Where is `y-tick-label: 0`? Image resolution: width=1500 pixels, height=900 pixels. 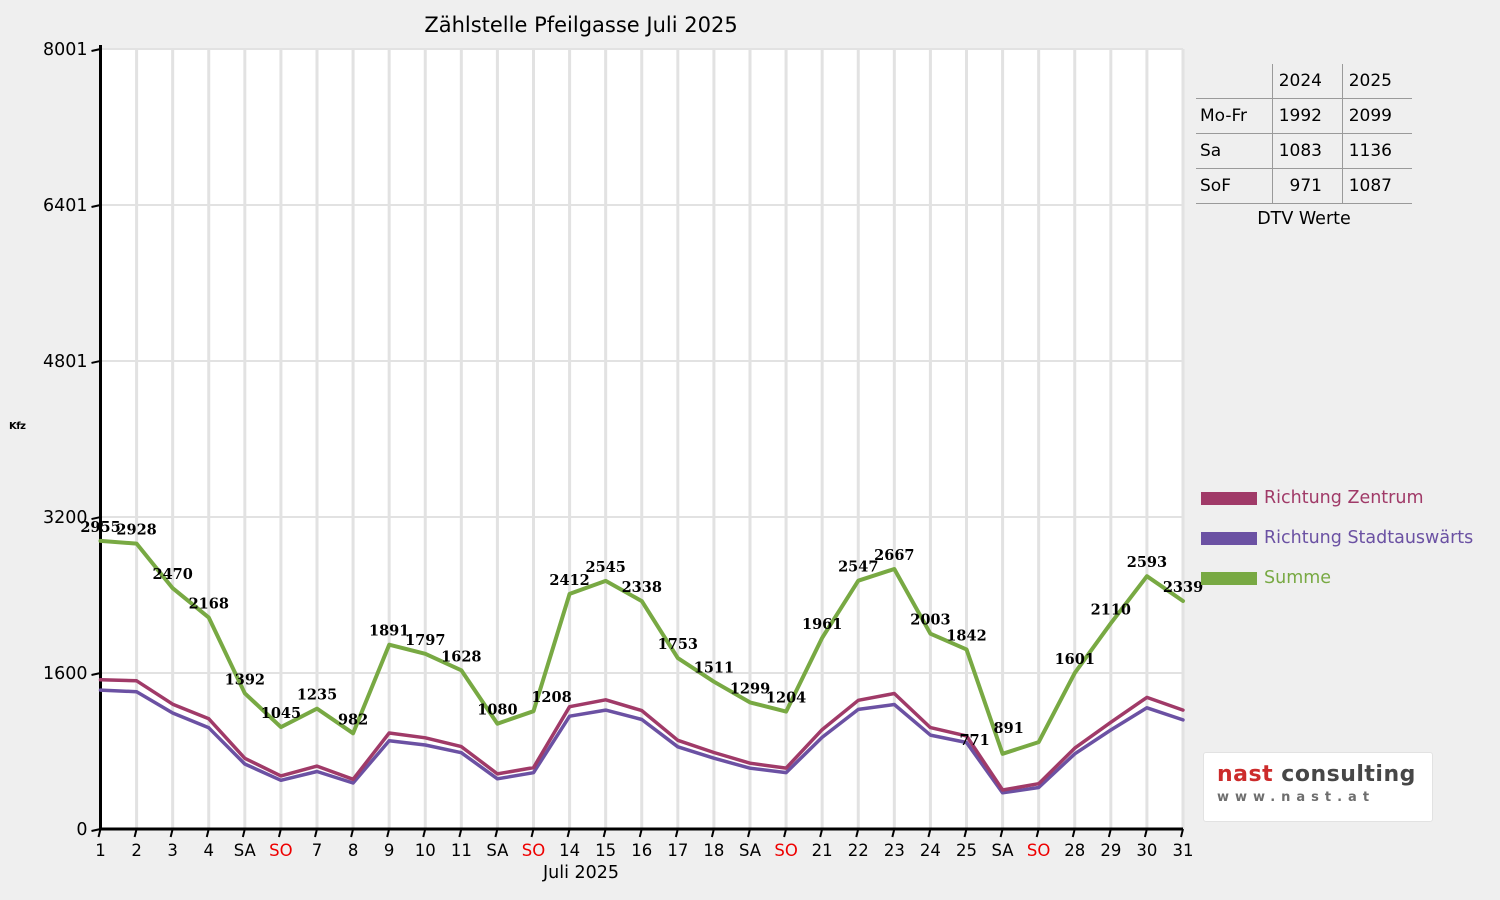 y-tick-label: 0 is located at coordinates (81, 830).